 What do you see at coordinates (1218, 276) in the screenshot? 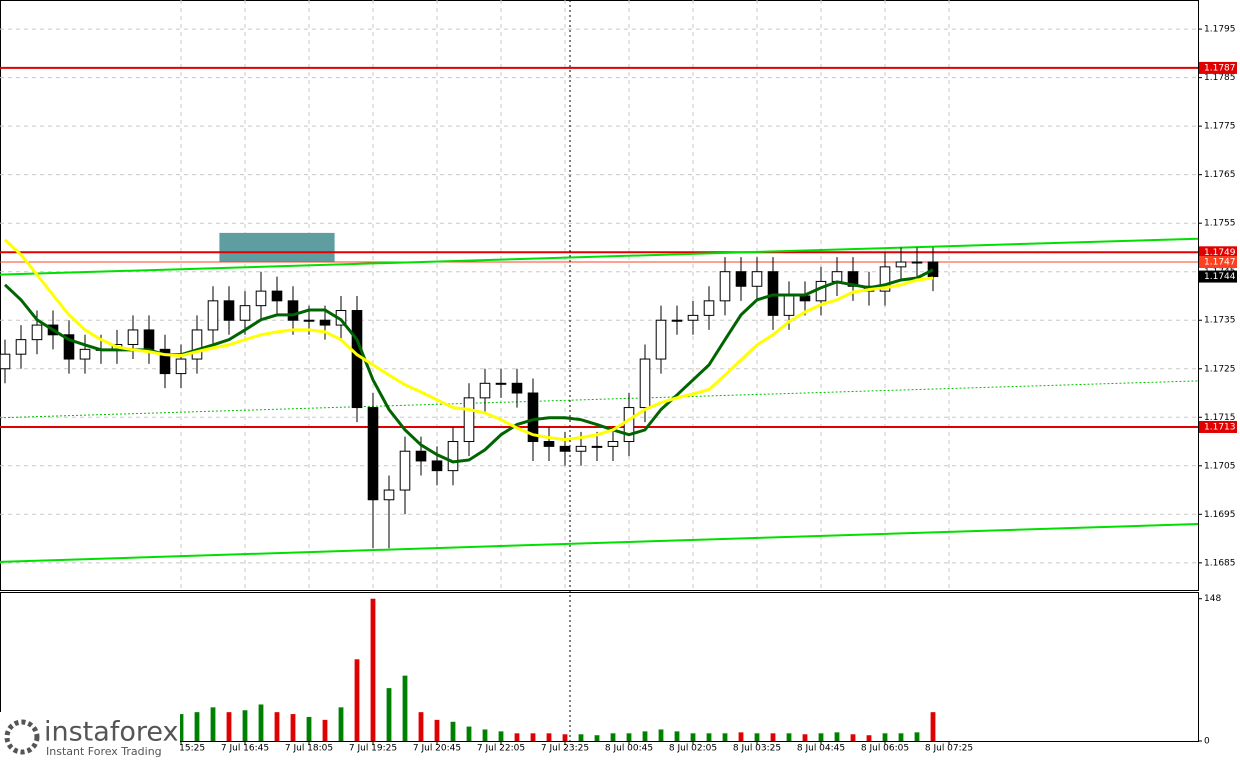
I see `current-price-bg` at bounding box center [1218, 276].